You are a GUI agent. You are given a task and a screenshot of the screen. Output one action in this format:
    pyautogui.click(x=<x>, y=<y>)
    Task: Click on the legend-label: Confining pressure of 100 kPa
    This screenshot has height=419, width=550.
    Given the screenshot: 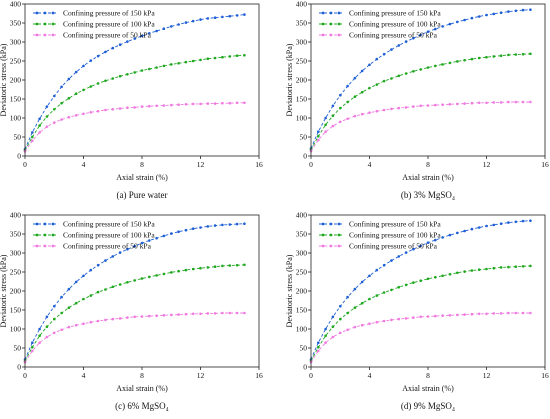 What is the action you would take?
    pyautogui.click(x=109, y=235)
    